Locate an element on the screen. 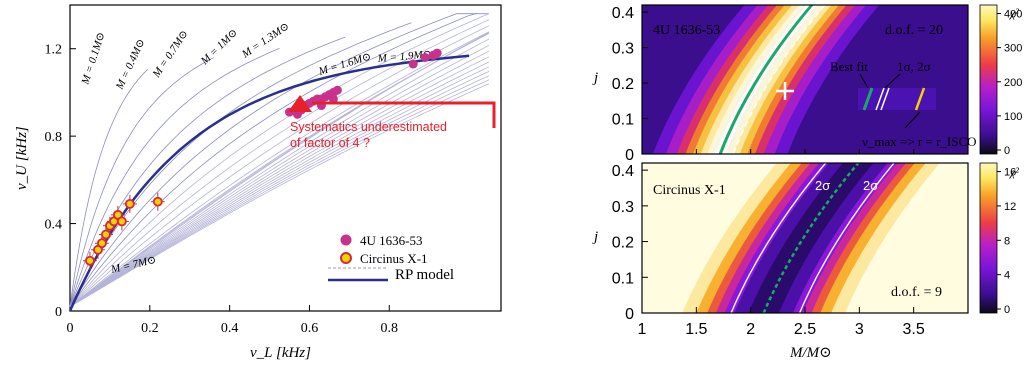 Image resolution: width=1024 pixels, height=370 pixels. colorbar-tick-label: 400 is located at coordinates (1013, 15).